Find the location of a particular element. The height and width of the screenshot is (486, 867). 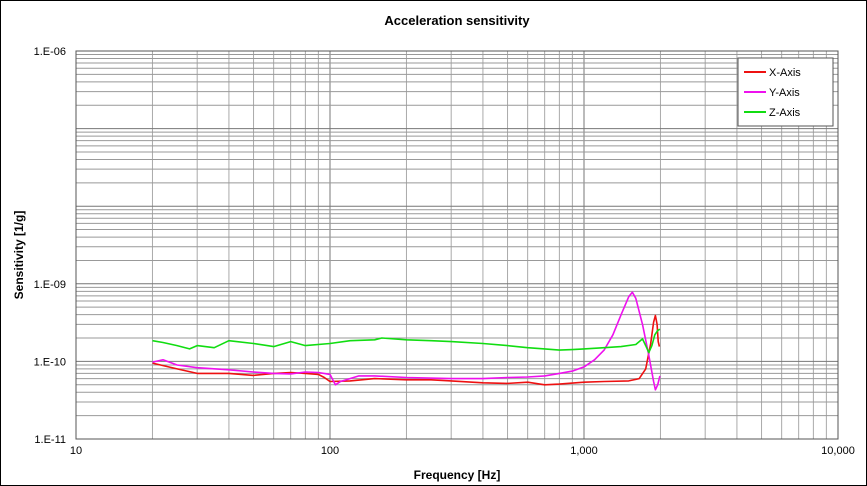

x-tick-label: 100 is located at coordinates (330, 451).